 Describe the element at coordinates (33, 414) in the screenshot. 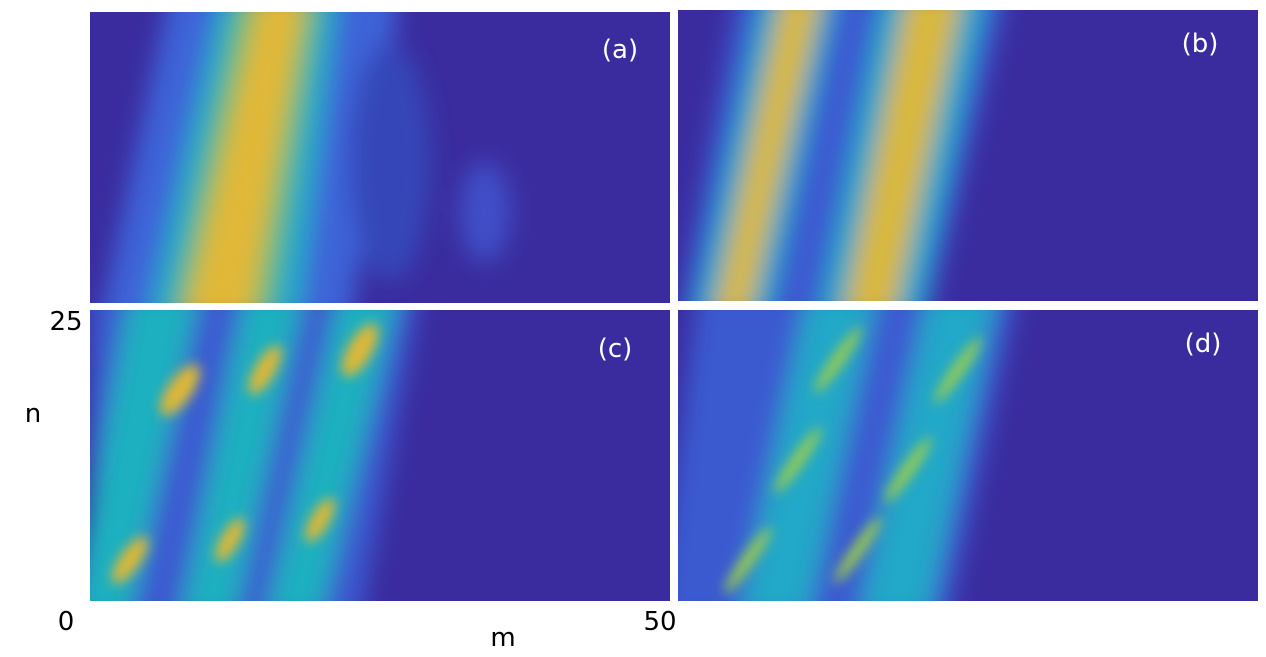

I see `y-axis-label: n` at that location.